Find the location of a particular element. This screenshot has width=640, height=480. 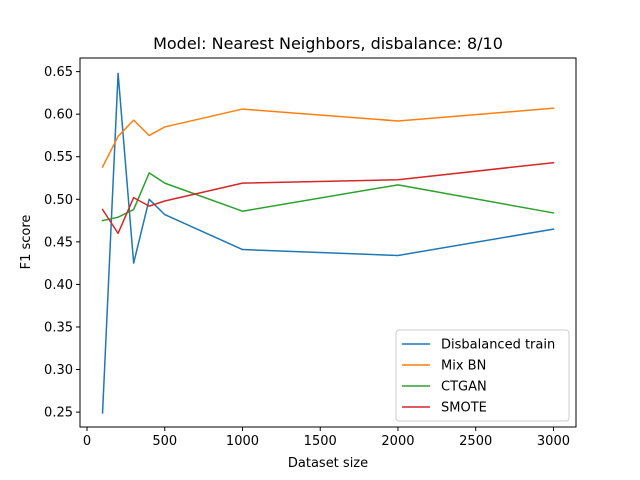

y-tick-label: 0.65 is located at coordinates (58, 72).